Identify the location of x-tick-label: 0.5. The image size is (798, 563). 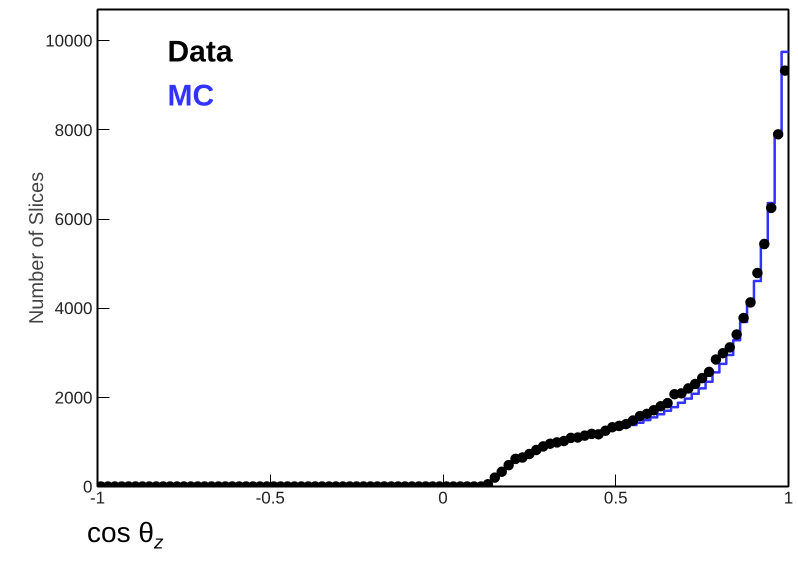
(616, 498).